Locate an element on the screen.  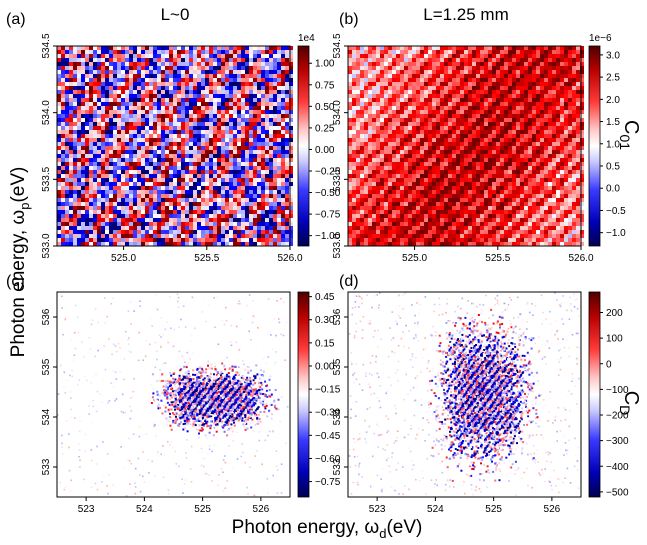
colorbar-tick-label: 200 is located at coordinates (614, 313).